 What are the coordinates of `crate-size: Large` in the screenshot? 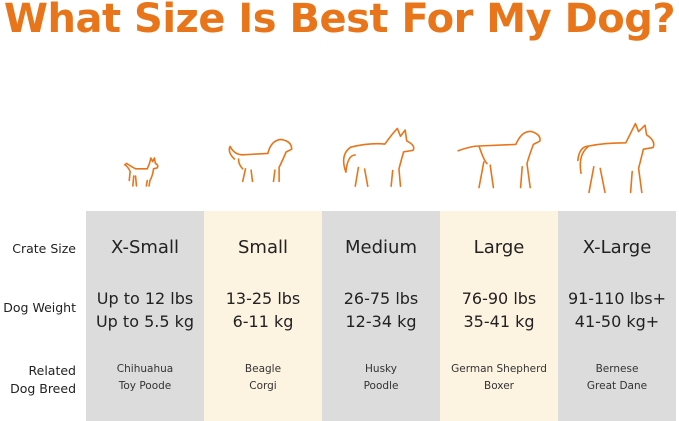 It's located at (499, 247).